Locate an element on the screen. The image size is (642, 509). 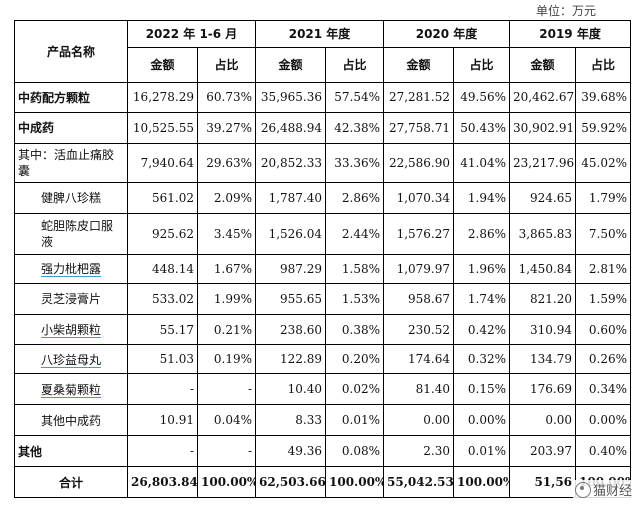
cell-value: 7,940.64 is located at coordinates (162, 162).